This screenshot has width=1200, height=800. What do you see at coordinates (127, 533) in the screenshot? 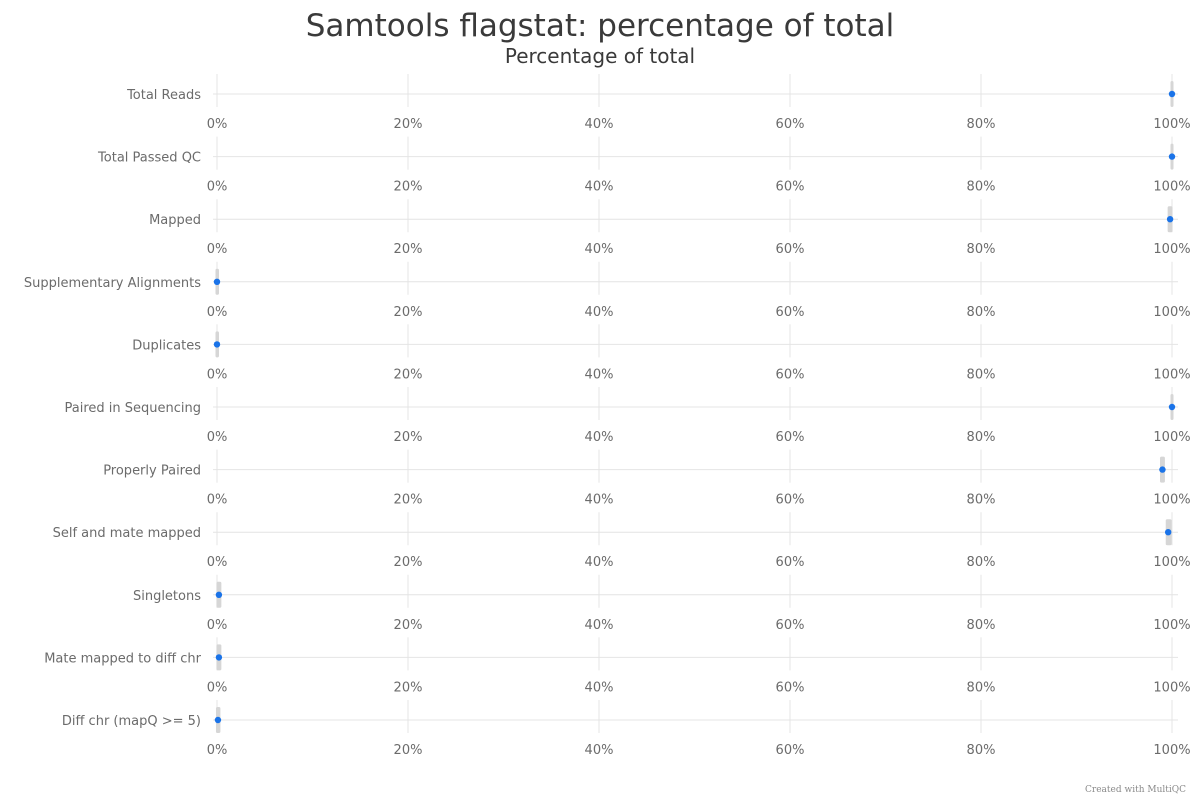
I see `row-label: Self and mate mapped` at bounding box center [127, 533].